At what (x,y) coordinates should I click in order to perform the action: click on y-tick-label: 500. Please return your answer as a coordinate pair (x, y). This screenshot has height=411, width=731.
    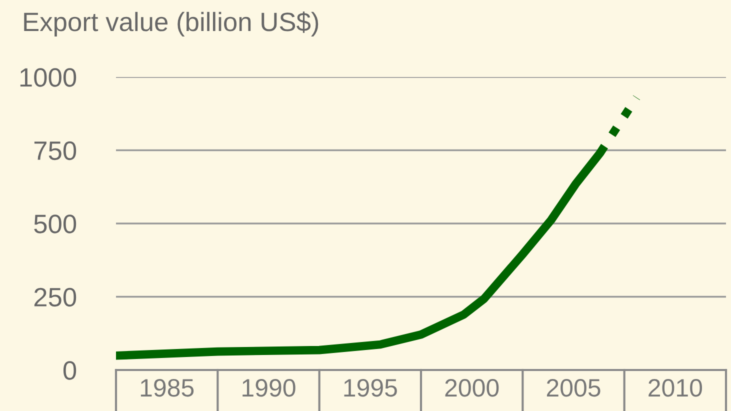
    Looking at the image, I should click on (55, 224).